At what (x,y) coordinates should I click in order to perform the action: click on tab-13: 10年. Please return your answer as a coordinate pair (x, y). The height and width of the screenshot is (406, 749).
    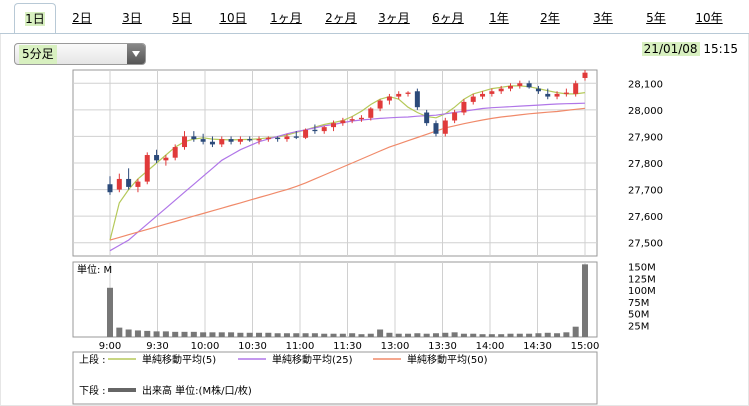
    Looking at the image, I should click on (709, 18).